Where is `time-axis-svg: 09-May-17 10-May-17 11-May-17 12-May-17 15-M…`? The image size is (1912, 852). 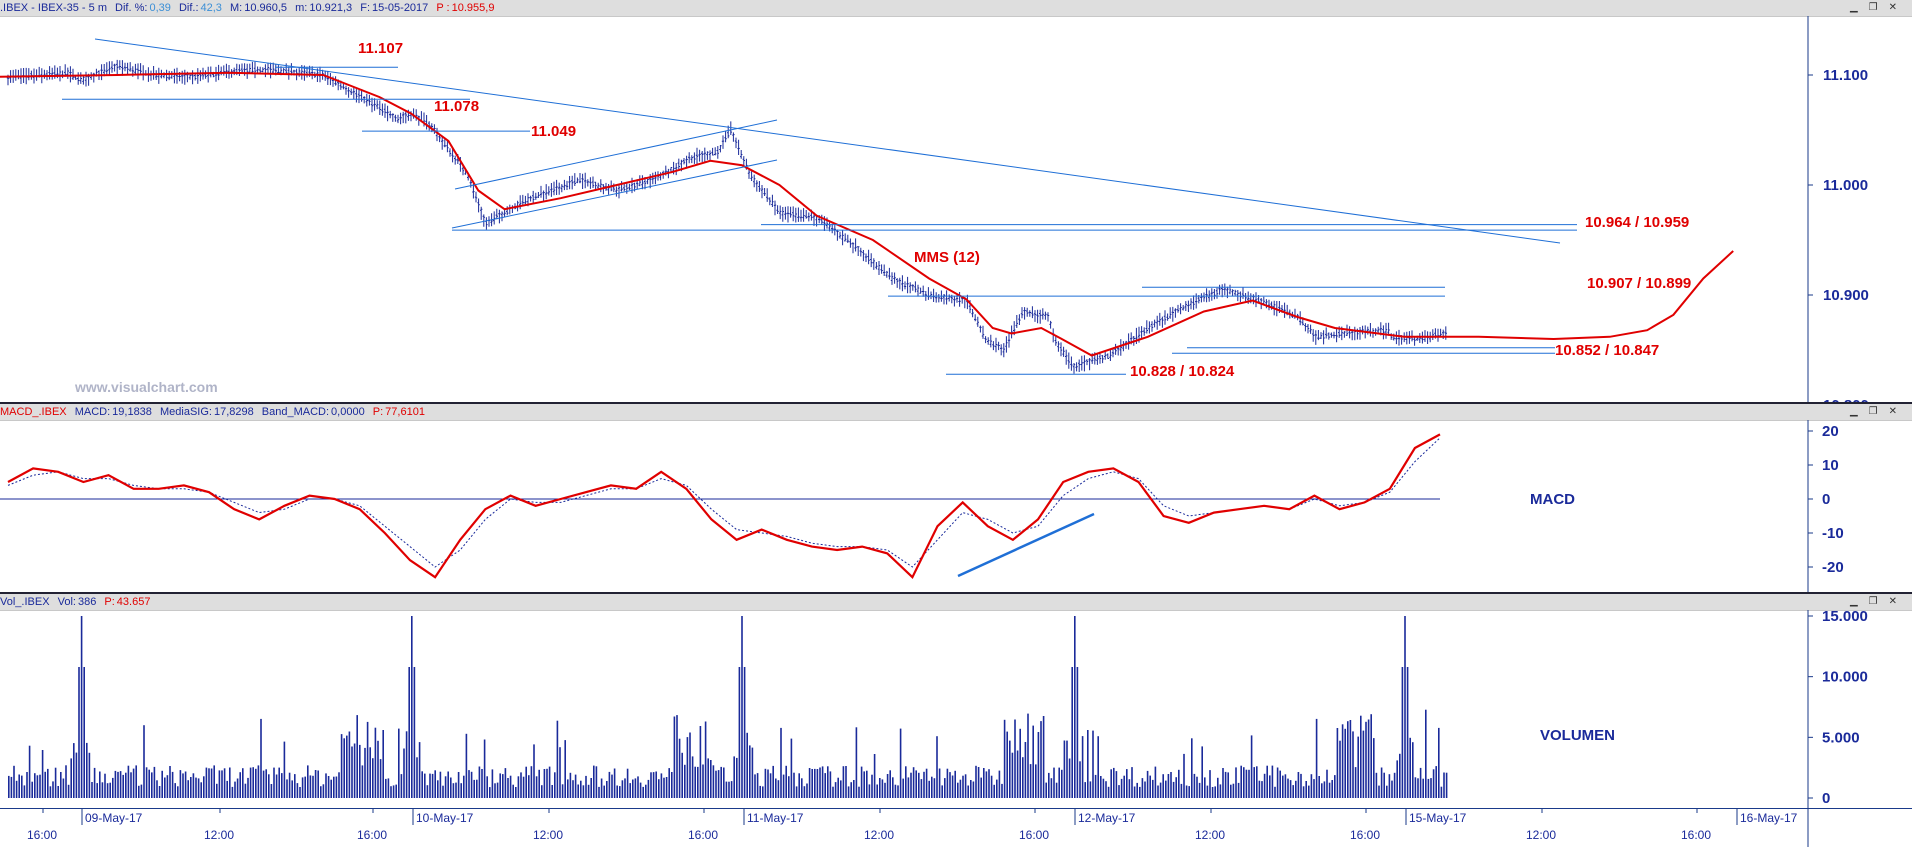 time-axis-svg: 09-May-17 10-May-17 11-May-17 12-May-17 15-M… is located at coordinates (918, 828).